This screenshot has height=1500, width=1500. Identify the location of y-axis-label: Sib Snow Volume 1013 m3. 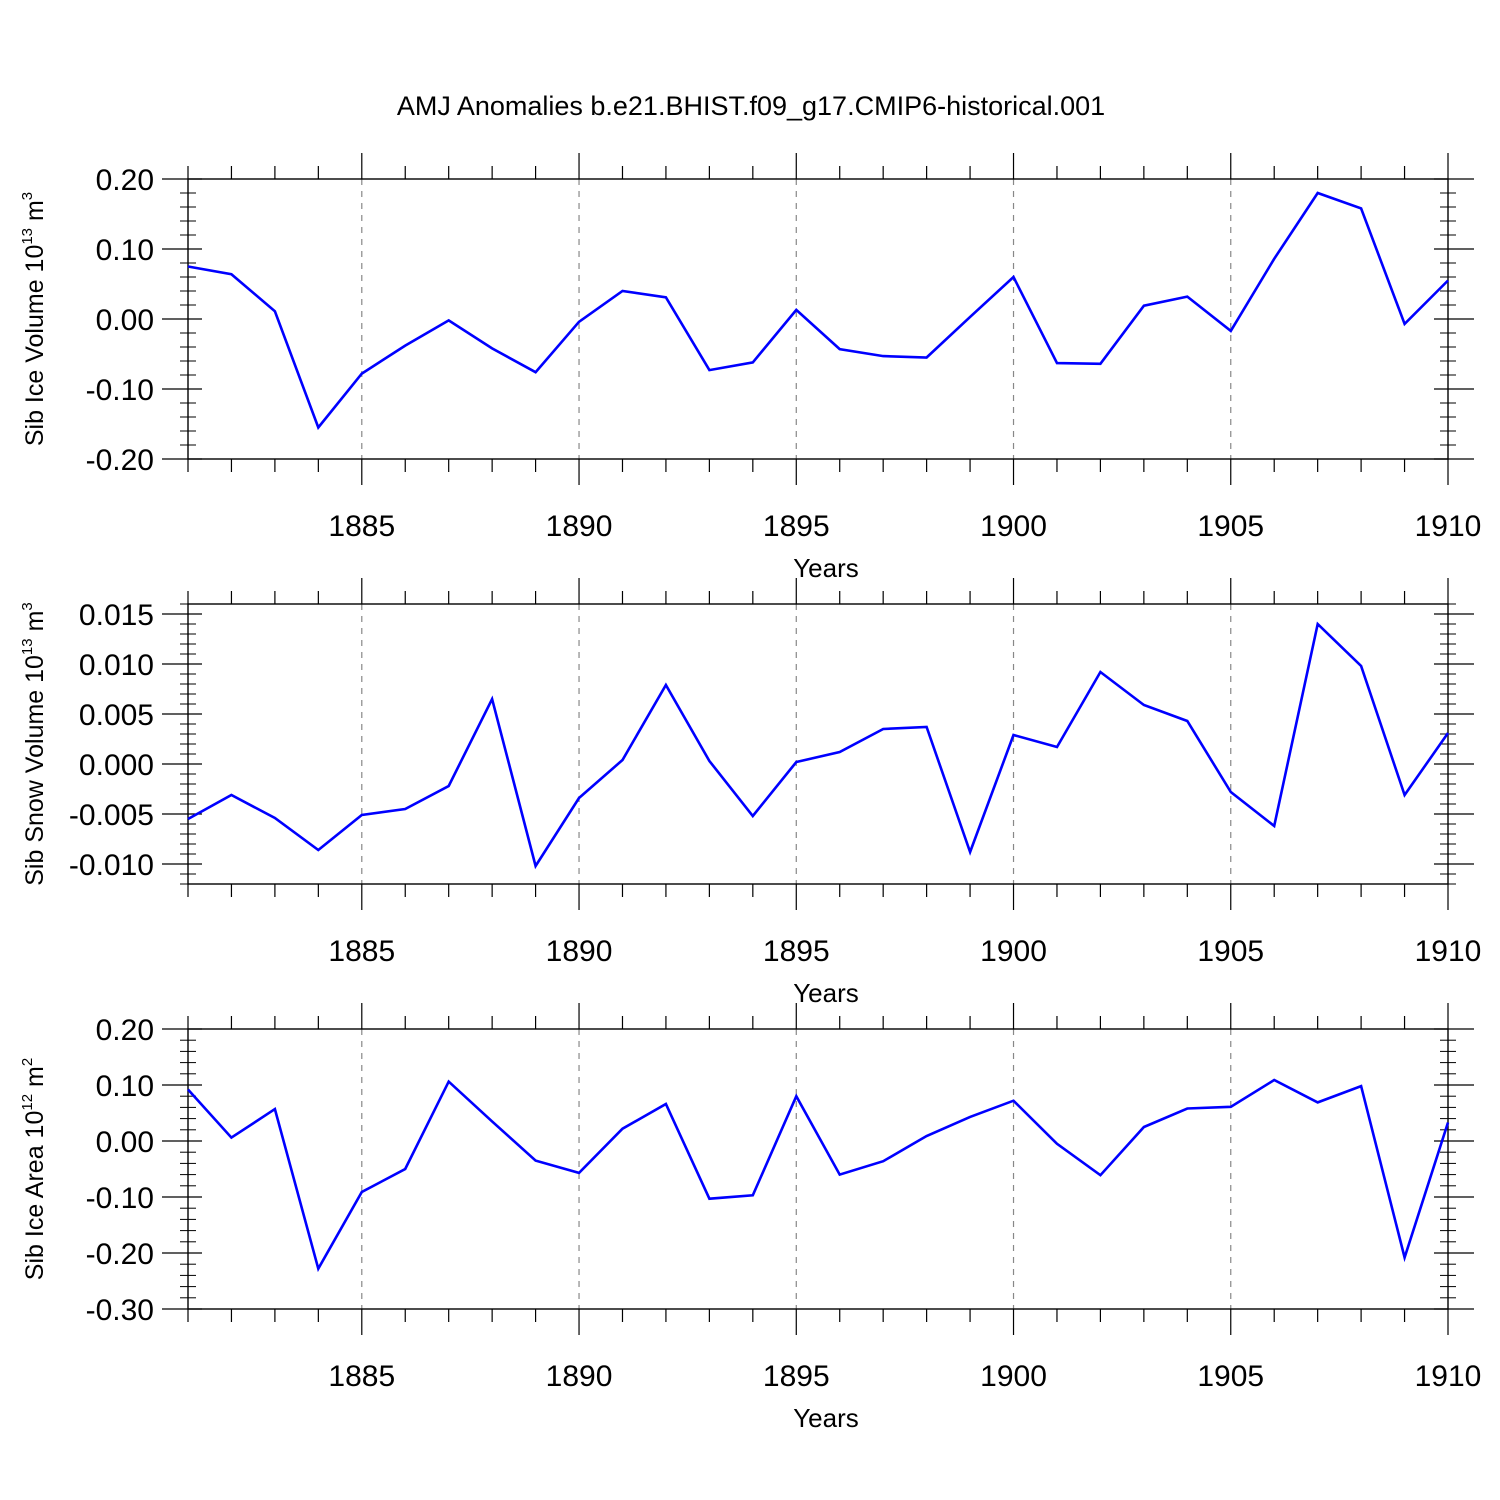
(34, 744).